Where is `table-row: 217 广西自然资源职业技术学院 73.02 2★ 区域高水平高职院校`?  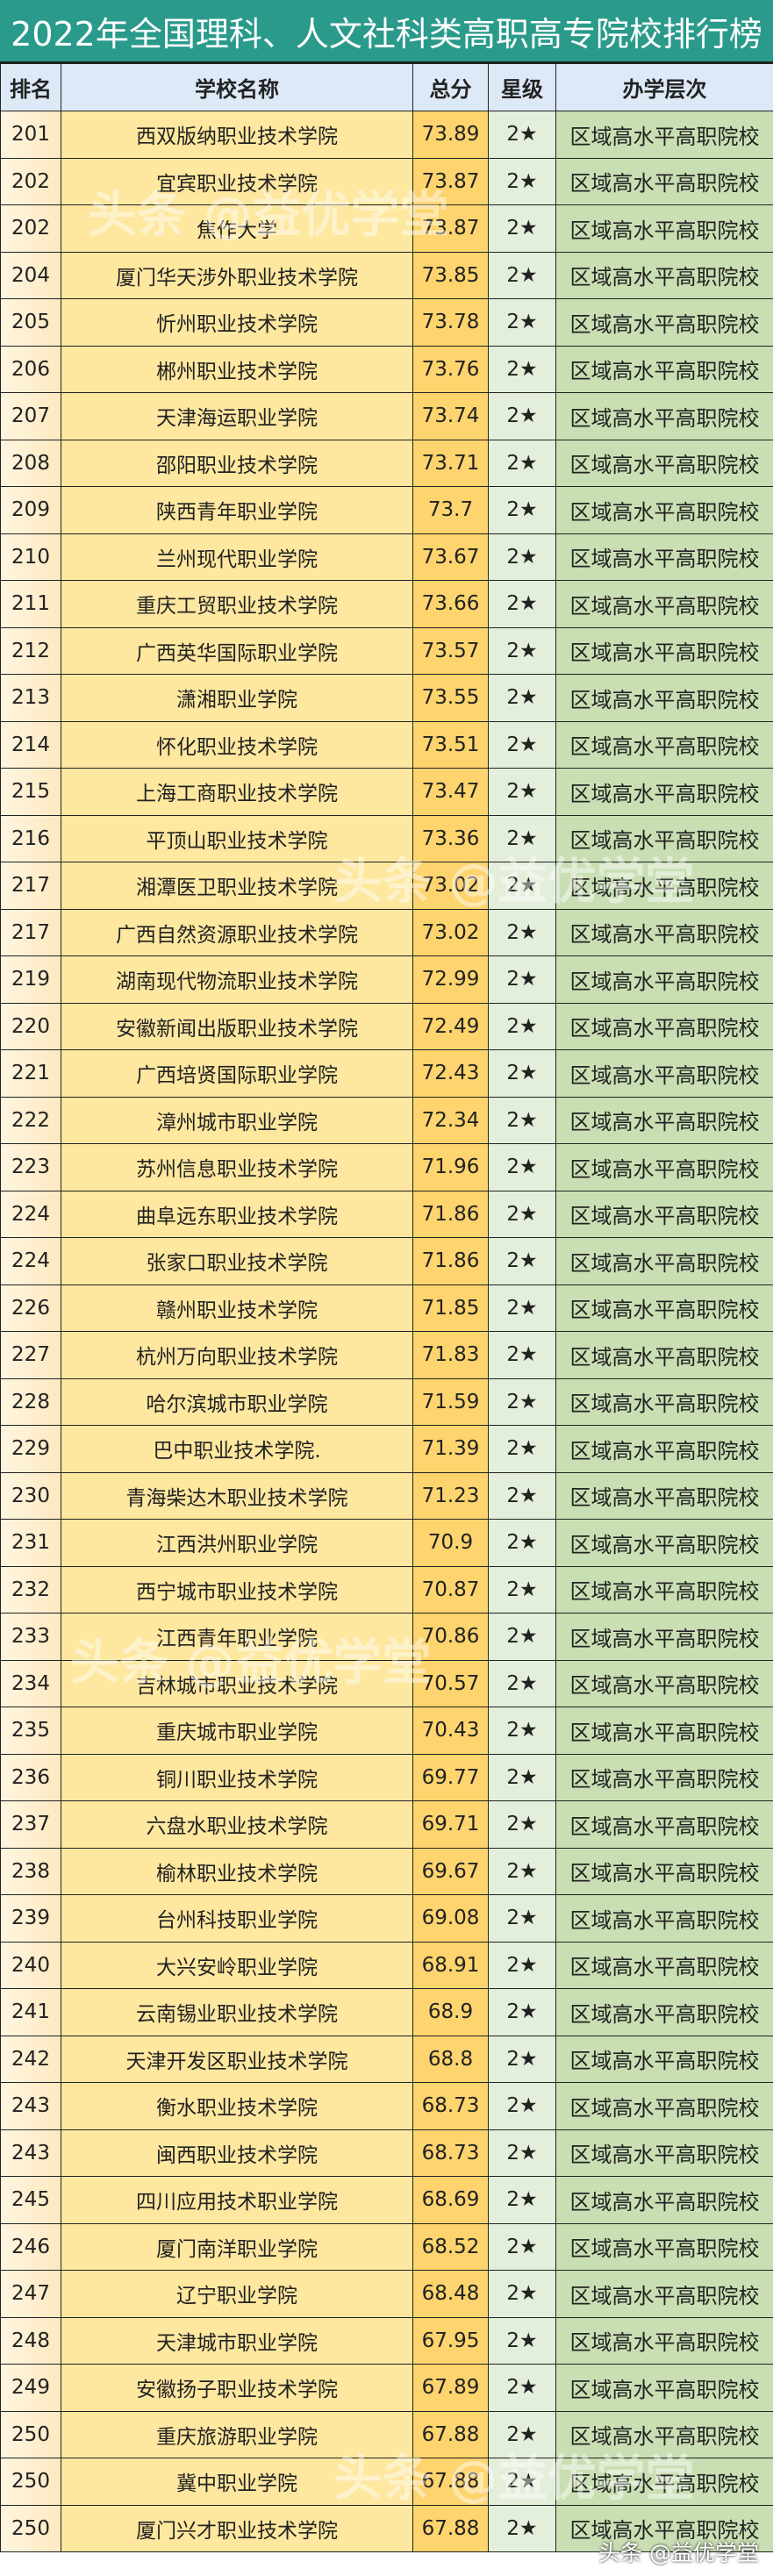 table-row: 217 广西自然资源职业技术学院 73.02 2★ 区域高水平高职院校 is located at coordinates (387, 932).